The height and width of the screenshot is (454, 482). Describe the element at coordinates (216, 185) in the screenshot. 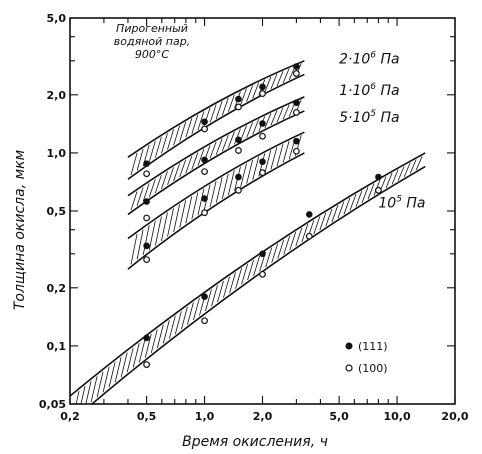

I see `band-upper-edge` at that location.